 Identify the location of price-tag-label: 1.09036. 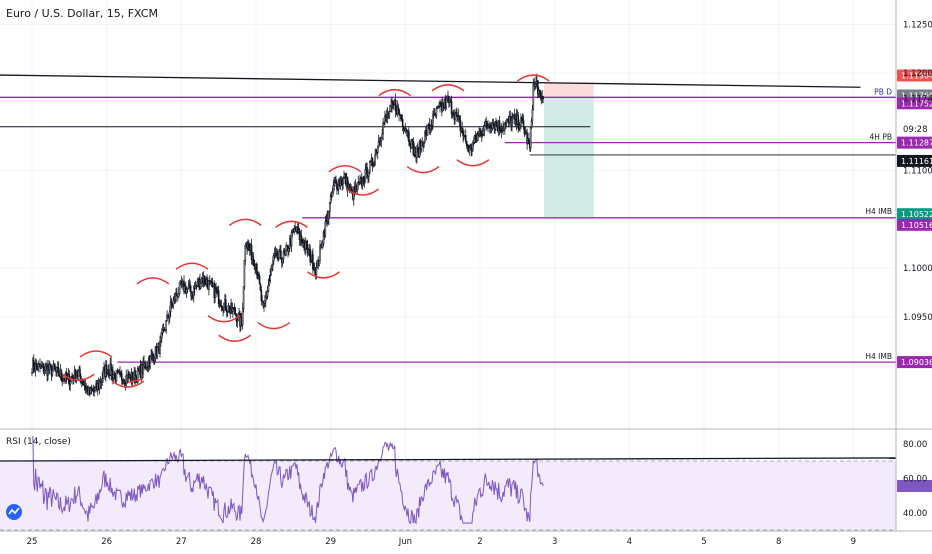
(916, 362).